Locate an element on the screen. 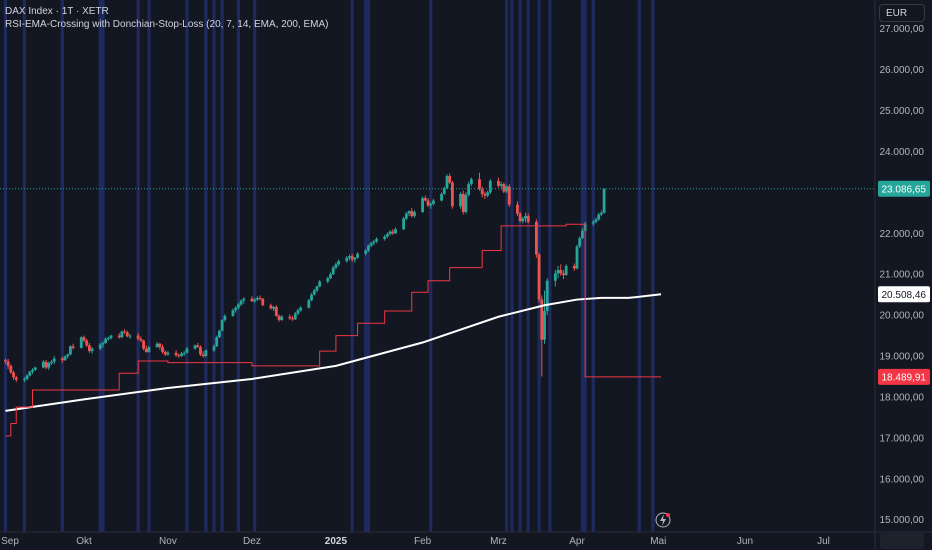 This screenshot has width=932, height=550. lightning-circle is located at coordinates (663, 520).